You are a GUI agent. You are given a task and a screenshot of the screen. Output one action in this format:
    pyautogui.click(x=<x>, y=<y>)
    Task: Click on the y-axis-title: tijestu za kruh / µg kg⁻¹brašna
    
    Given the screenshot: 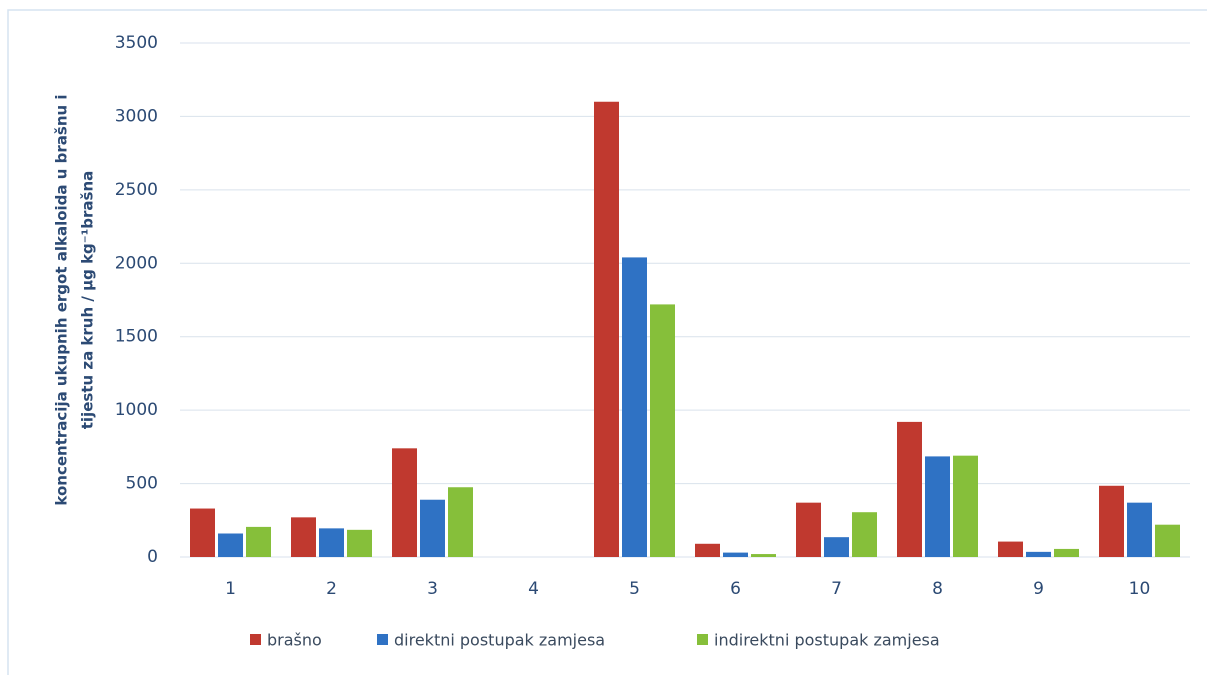 What is the action you would take?
    pyautogui.click(x=88, y=300)
    